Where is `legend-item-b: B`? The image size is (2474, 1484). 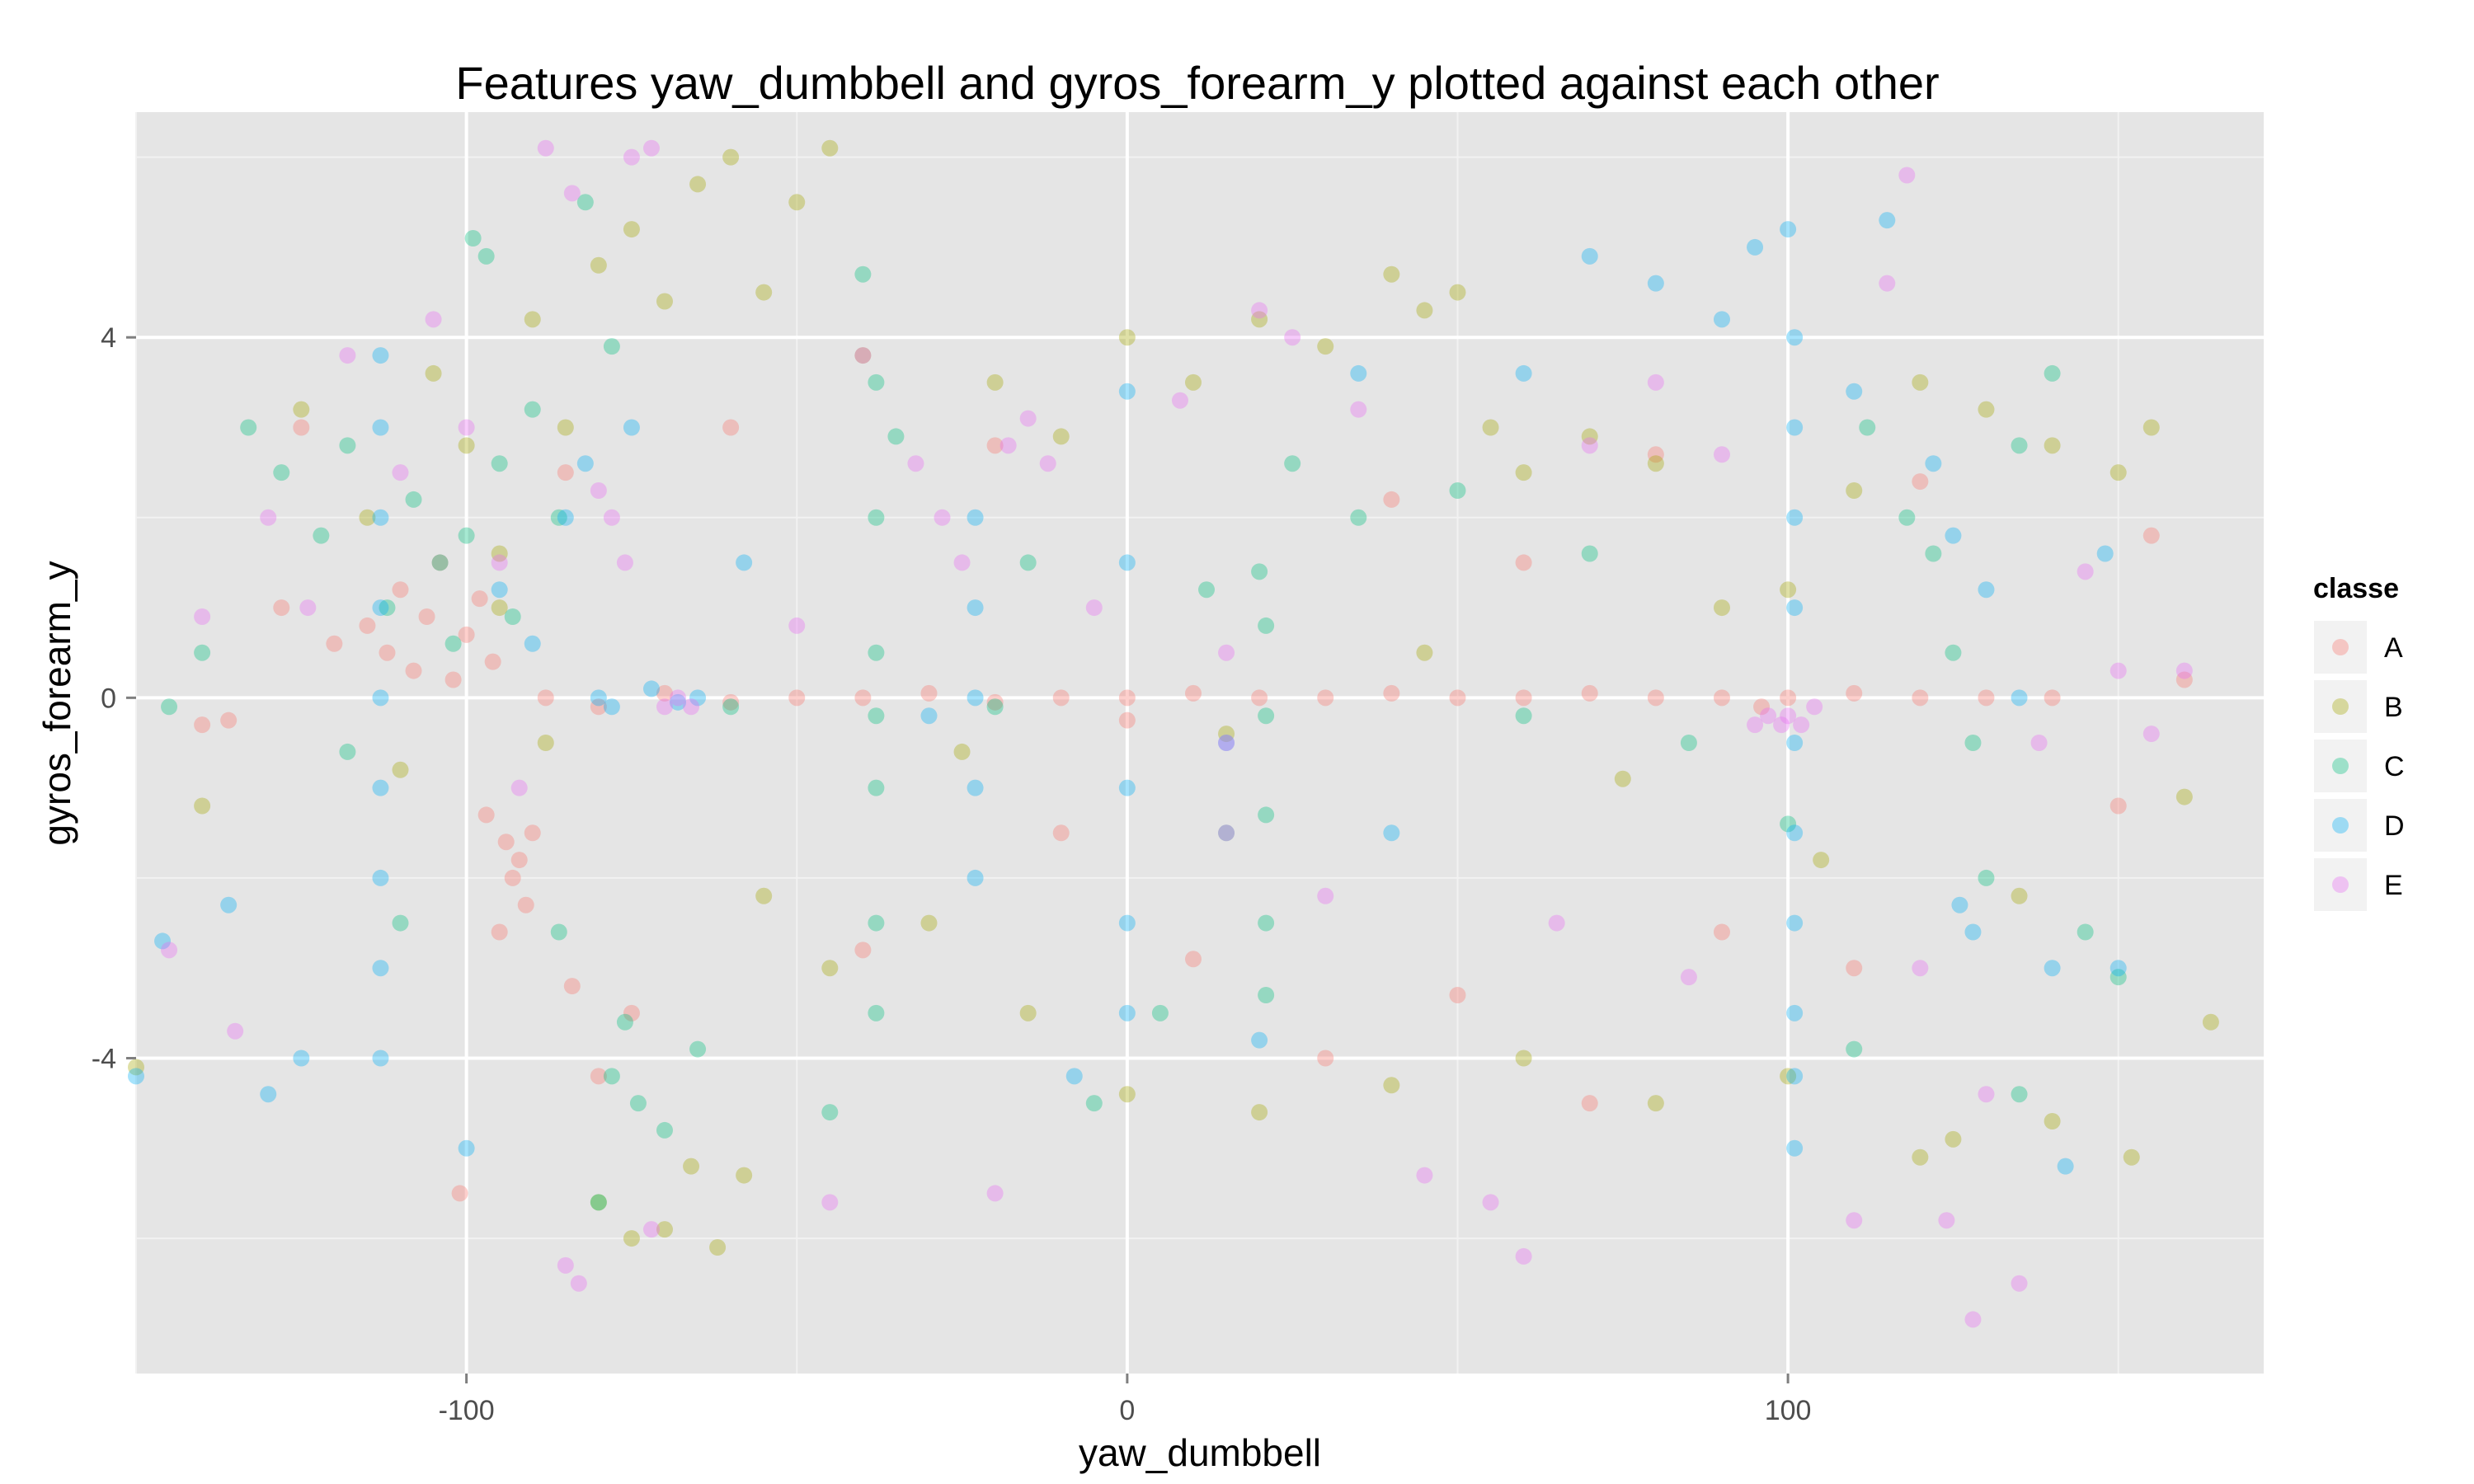
legend-item-b: B is located at coordinates (2357, 707).